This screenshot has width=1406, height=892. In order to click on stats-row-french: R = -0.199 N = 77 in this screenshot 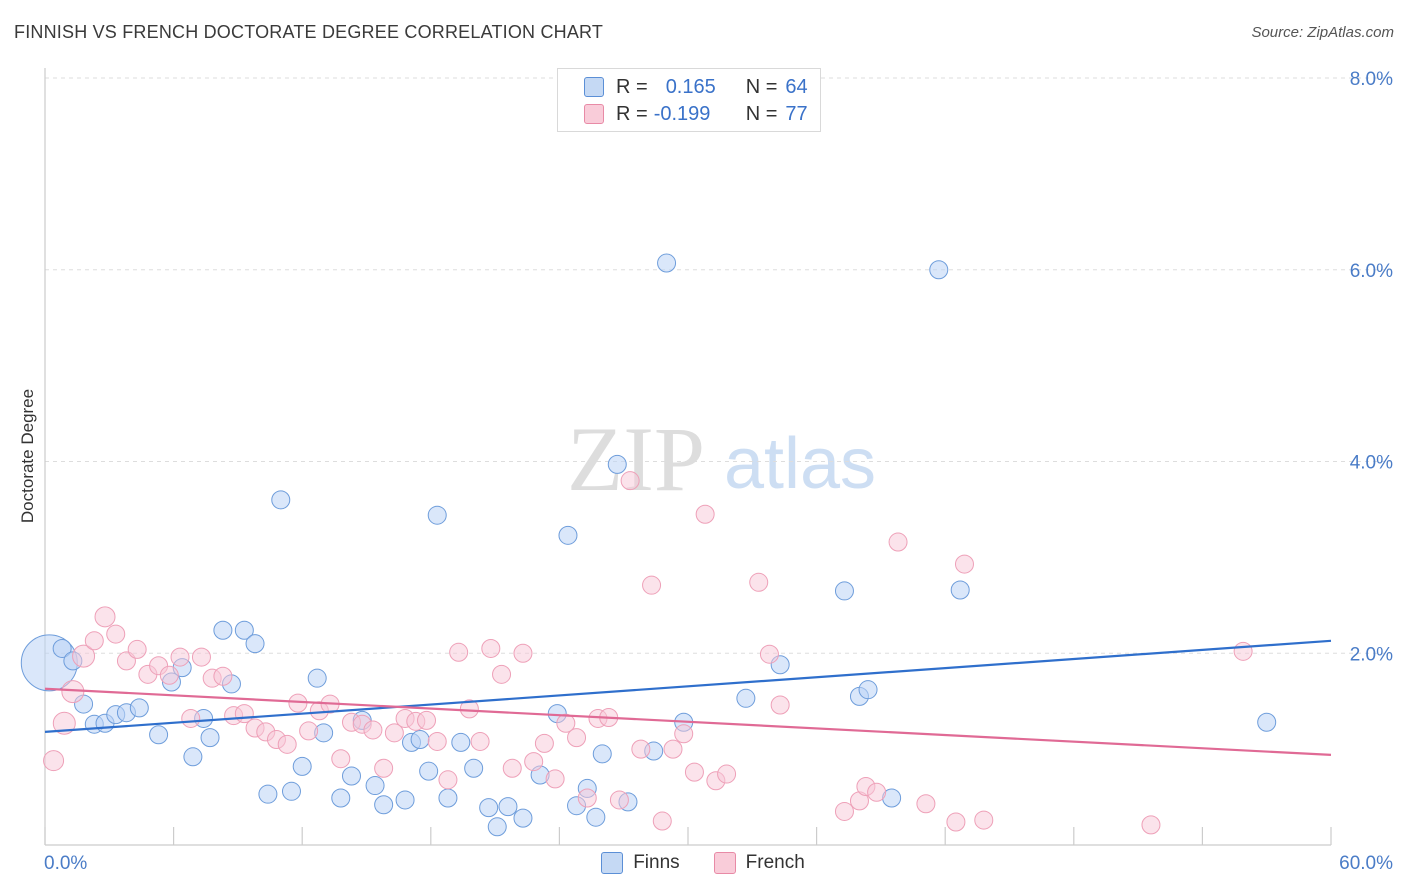, I will do `click(696, 114)`.